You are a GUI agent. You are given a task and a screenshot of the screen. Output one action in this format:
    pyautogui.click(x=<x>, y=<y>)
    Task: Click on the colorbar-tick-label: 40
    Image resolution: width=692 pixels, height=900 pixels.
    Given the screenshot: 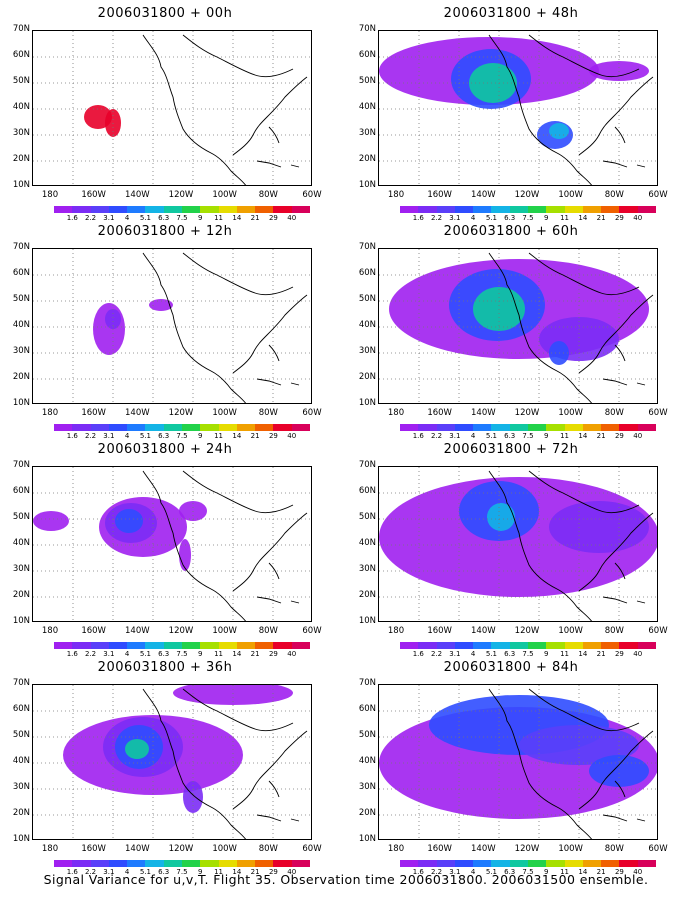 What is the action you would take?
    pyautogui.click(x=292, y=218)
    